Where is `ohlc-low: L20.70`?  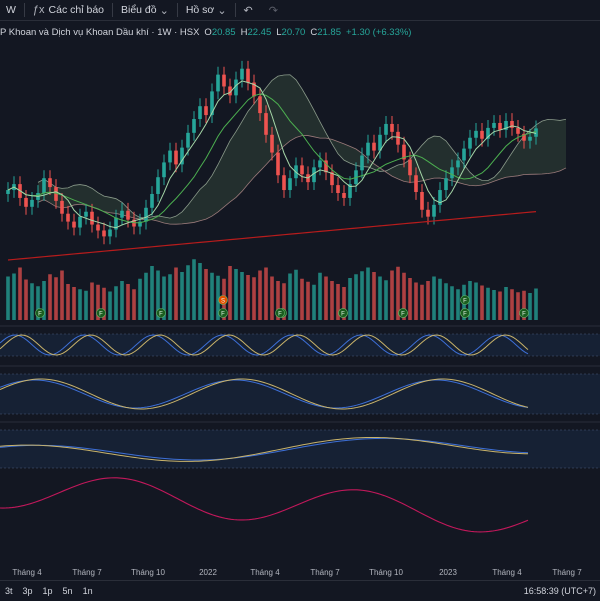 ohlc-low: L20.70 is located at coordinates (291, 32).